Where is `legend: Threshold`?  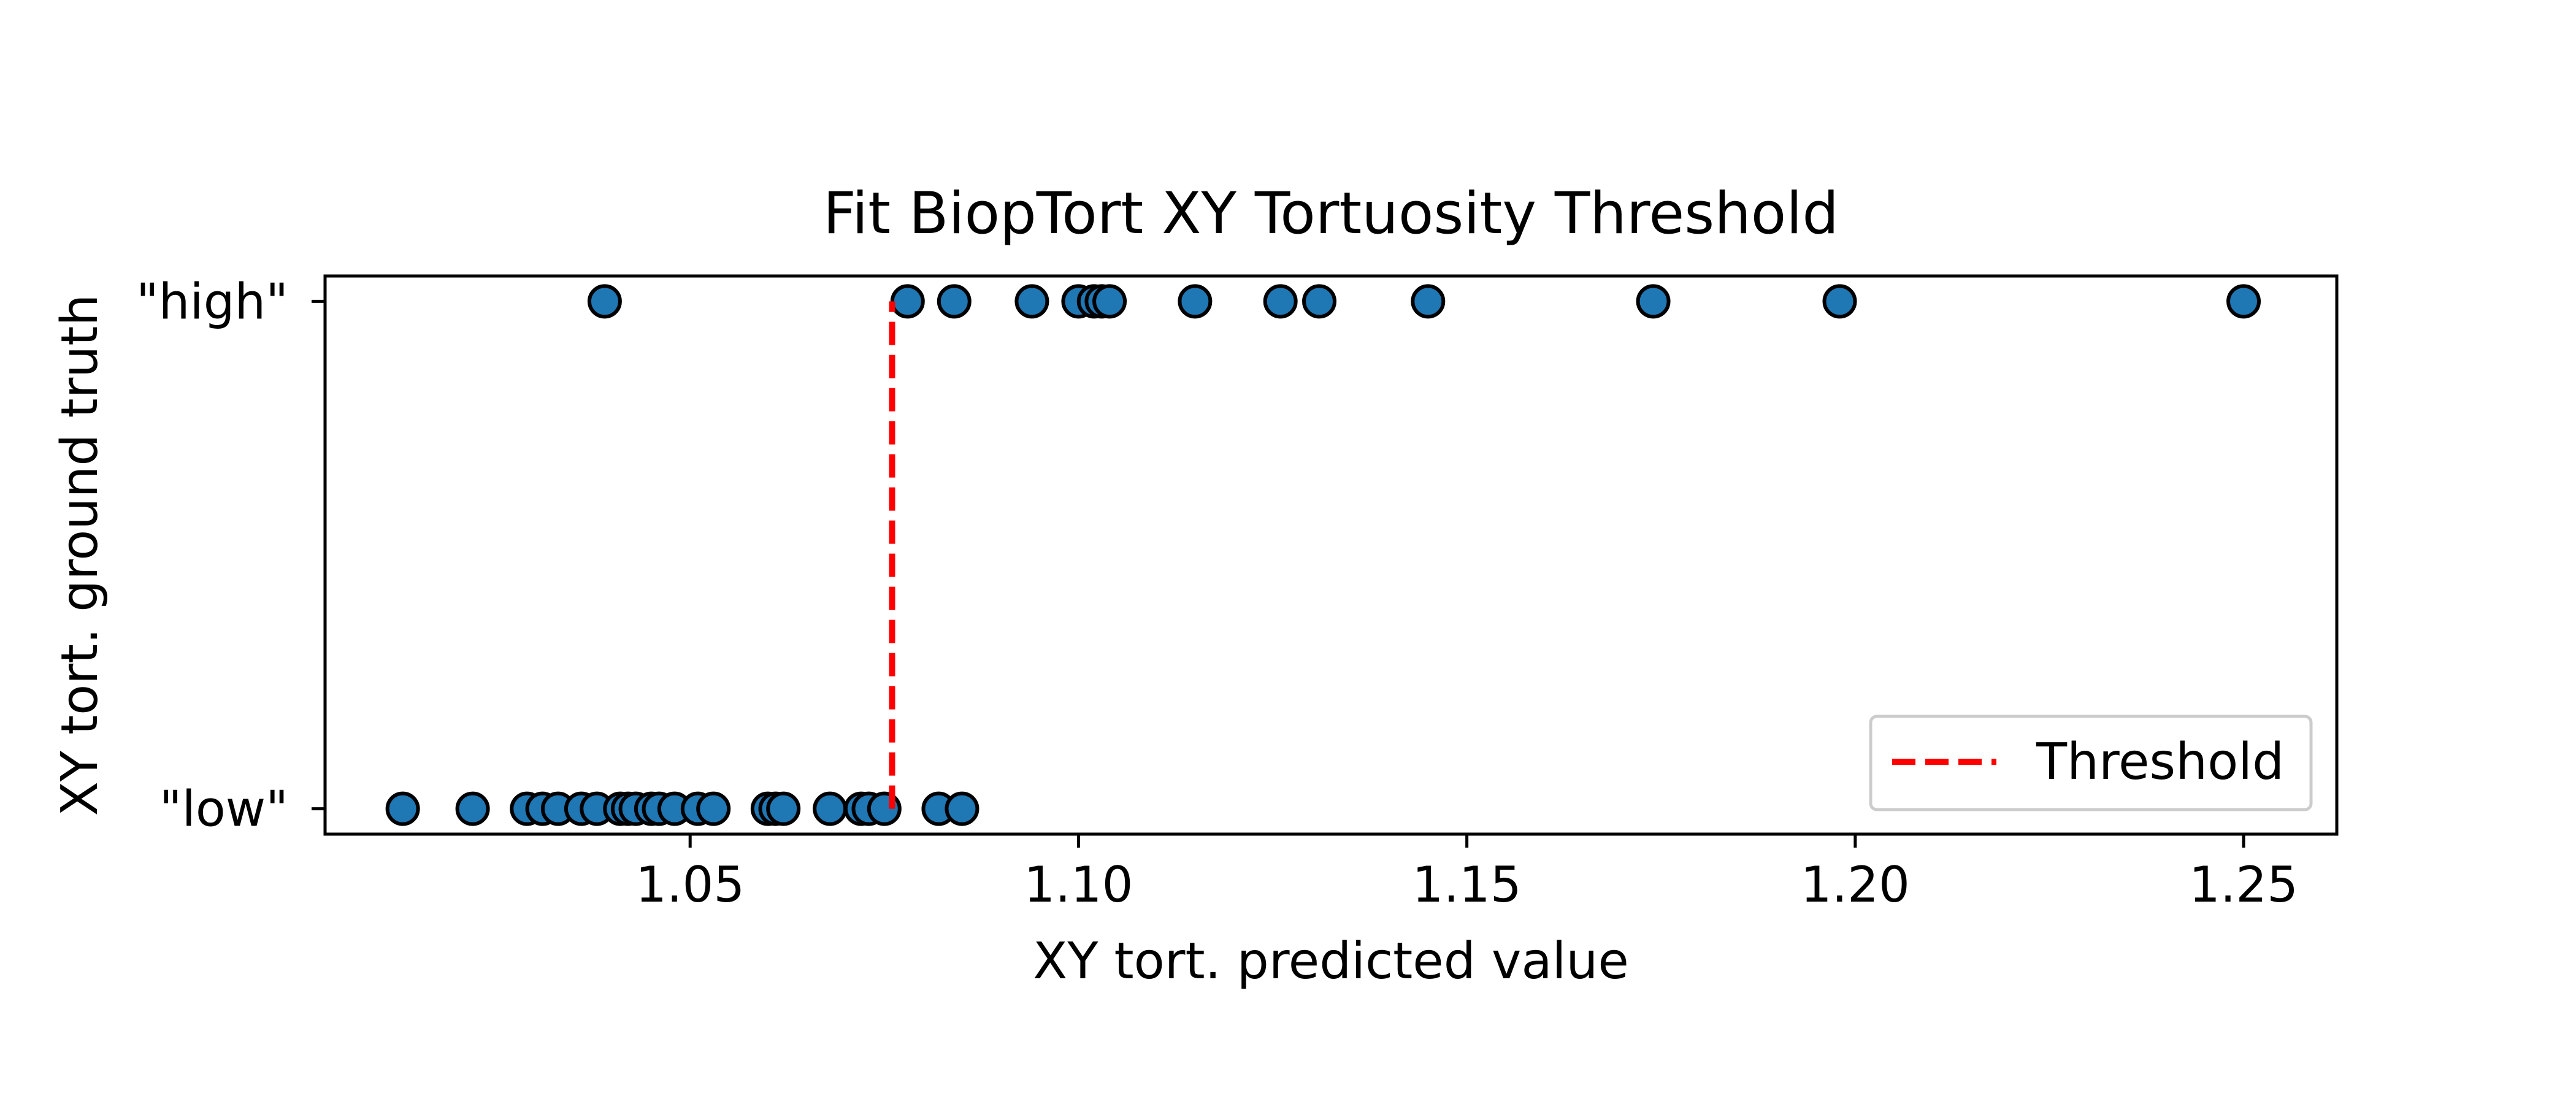
legend: Threshold is located at coordinates (2091, 763).